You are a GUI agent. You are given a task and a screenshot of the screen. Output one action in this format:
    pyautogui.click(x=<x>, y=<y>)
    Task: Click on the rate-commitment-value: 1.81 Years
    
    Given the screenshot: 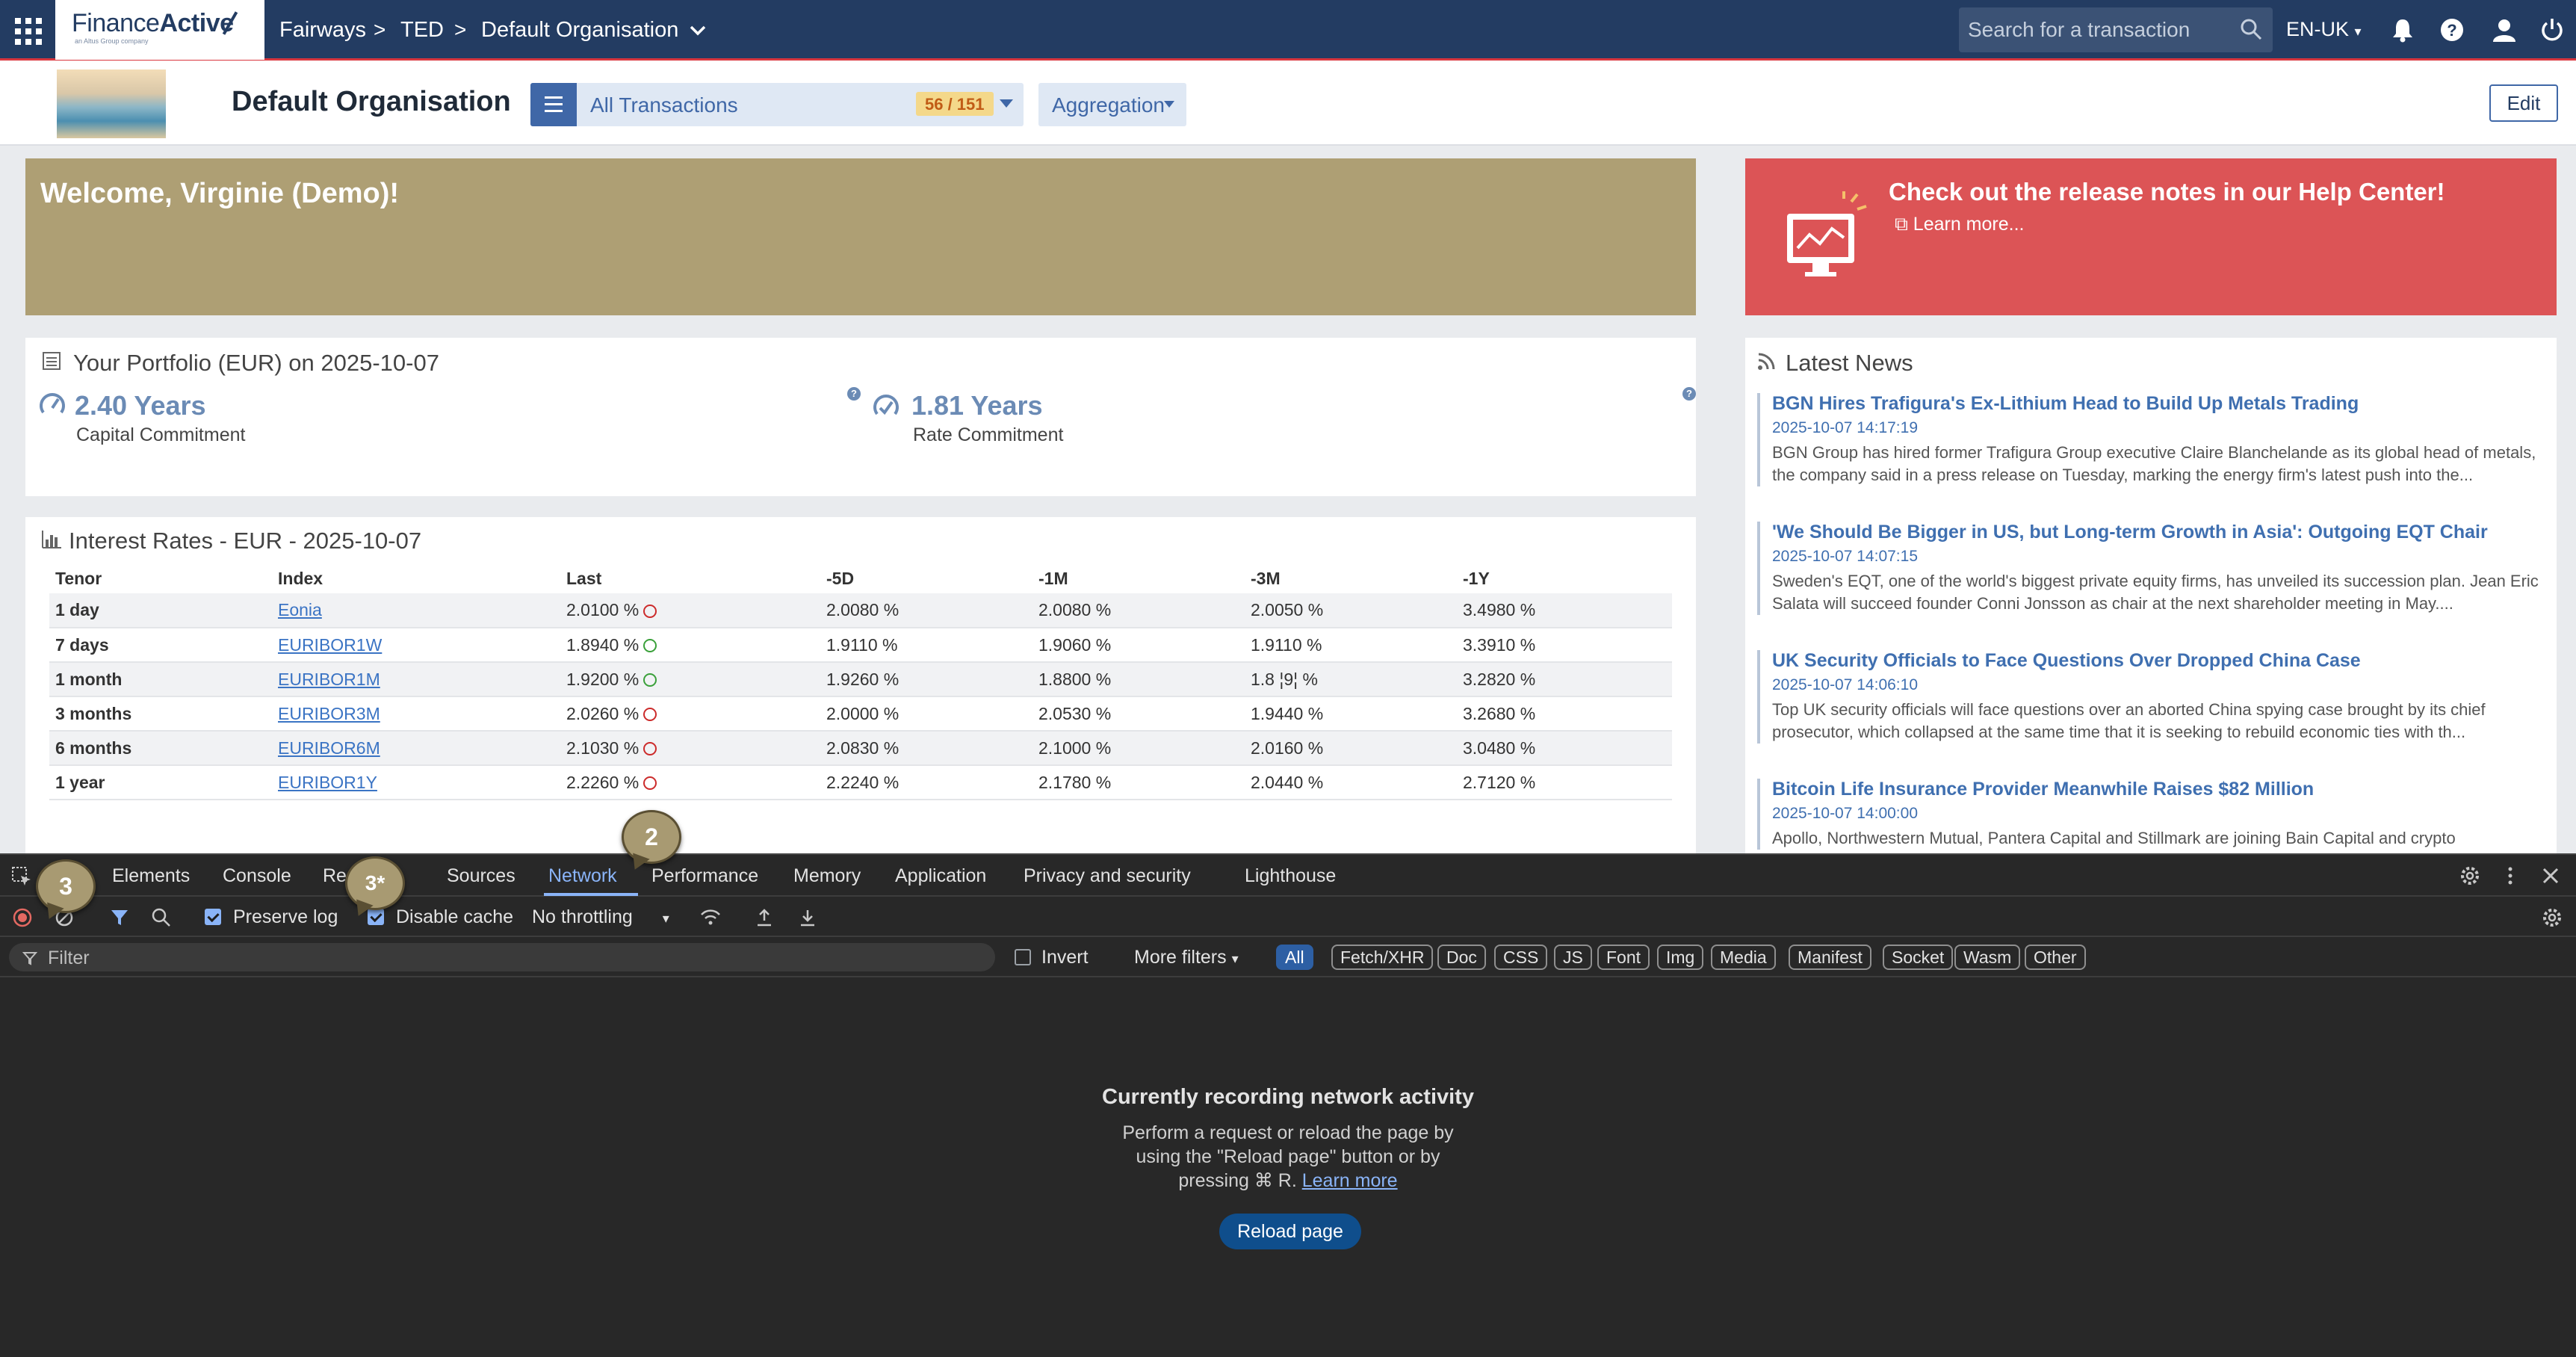 What is the action you would take?
    pyautogui.click(x=977, y=405)
    